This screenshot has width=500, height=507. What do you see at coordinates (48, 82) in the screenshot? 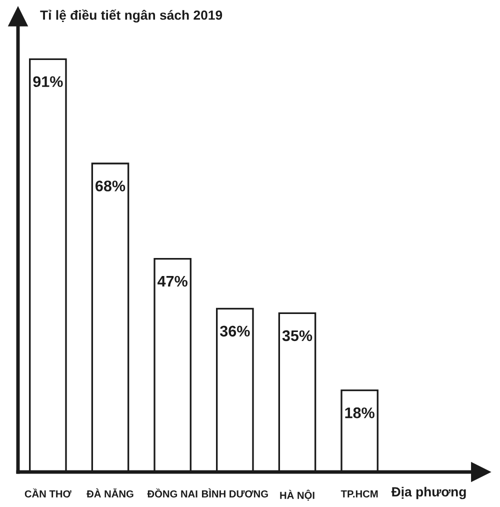
I see `data-label: 91%` at bounding box center [48, 82].